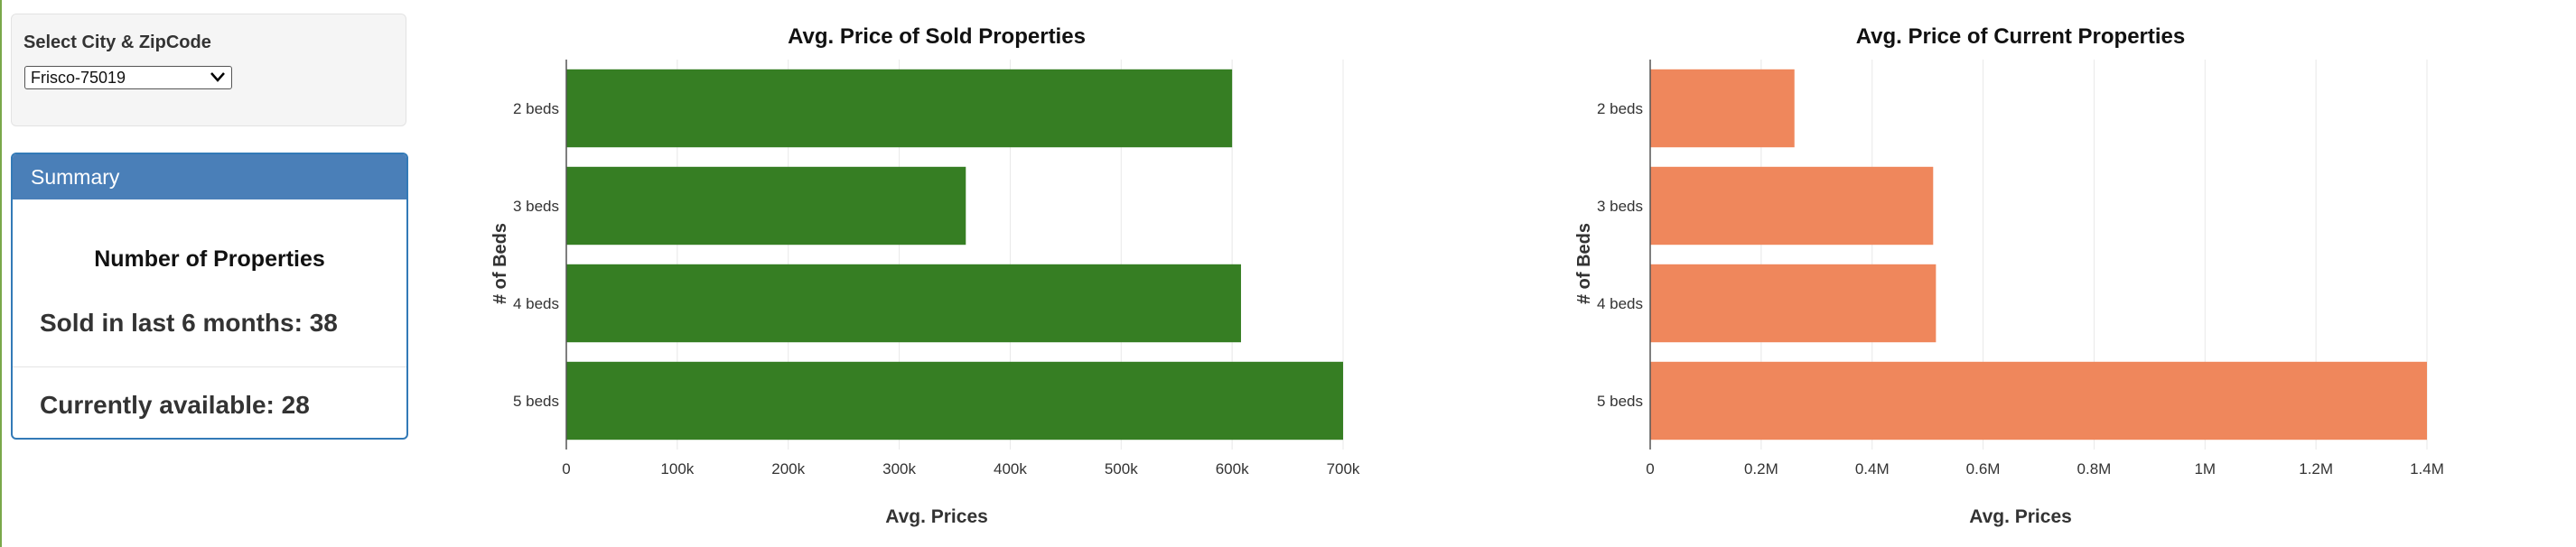 This screenshot has height=547, width=2576. I want to click on summary-divider, so click(209, 367).